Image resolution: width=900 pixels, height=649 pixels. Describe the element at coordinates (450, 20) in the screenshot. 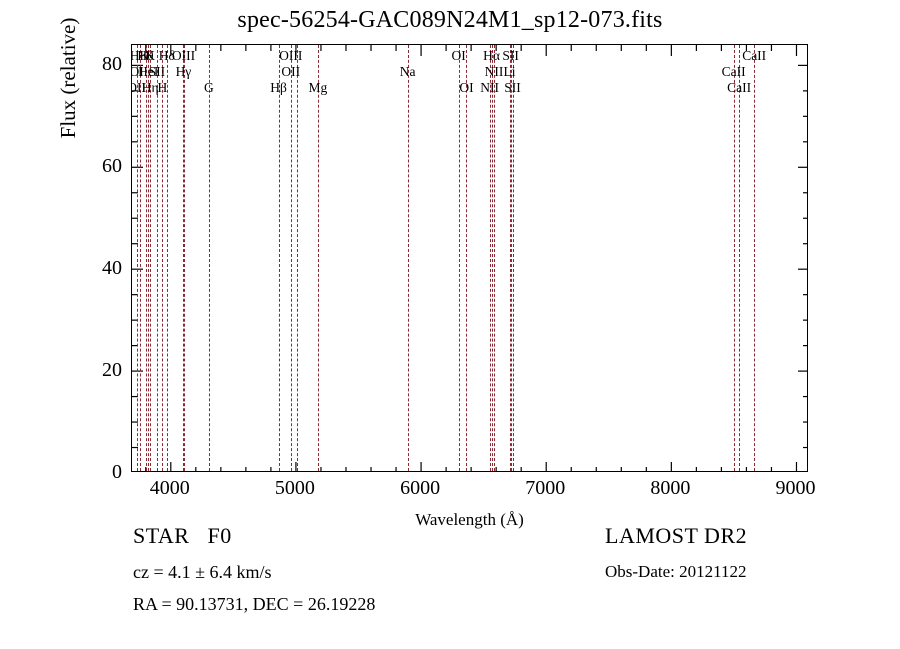

I see `page-title: spec-56254-GAC089N24M1_sp12-073.fits` at that location.